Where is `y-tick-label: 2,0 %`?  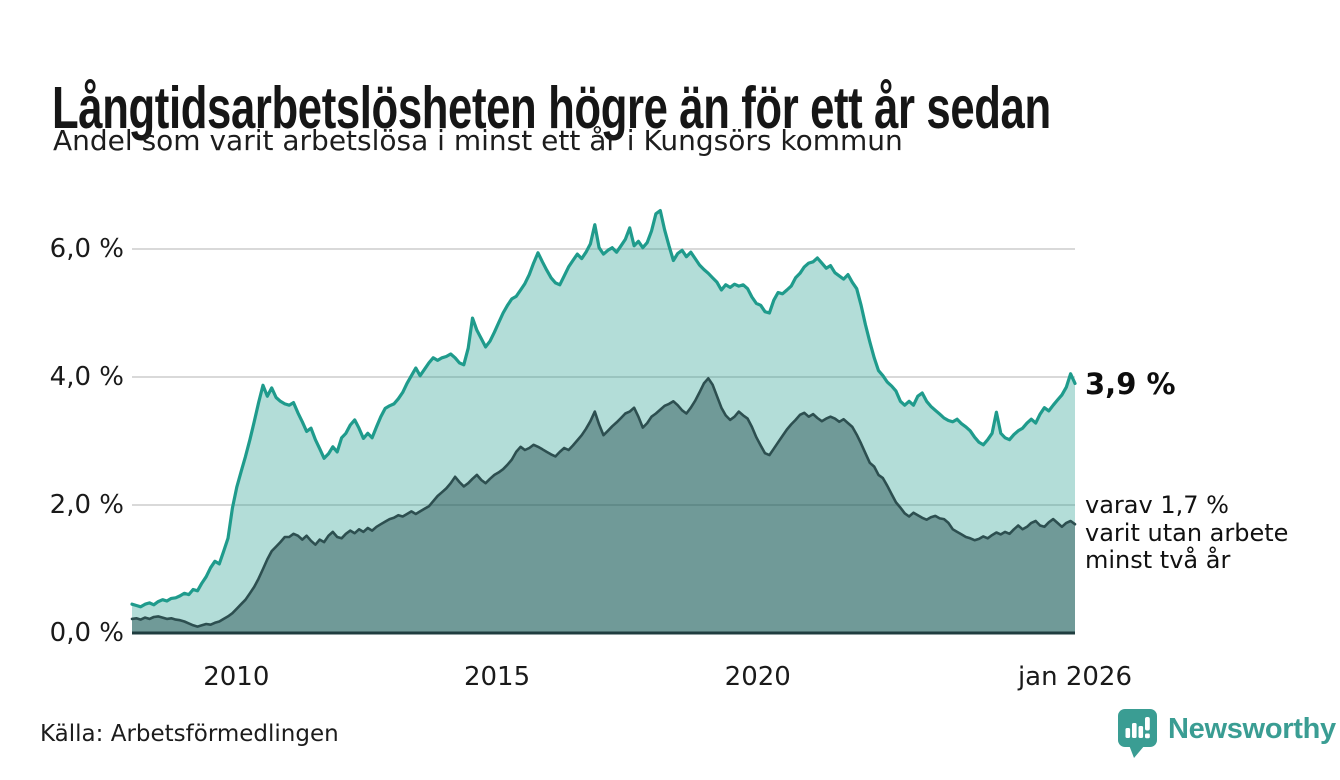 y-tick-label: 2,0 % is located at coordinates (86, 505).